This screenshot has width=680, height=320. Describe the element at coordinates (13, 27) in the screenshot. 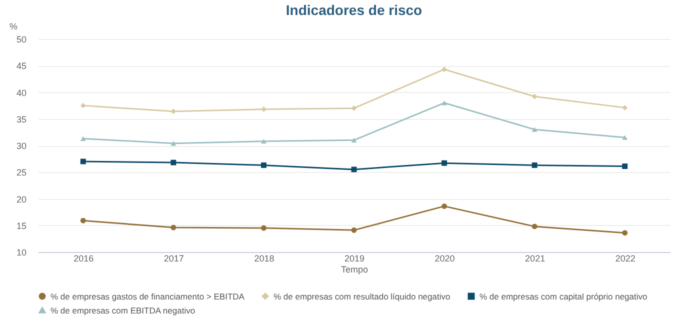

I see `y-axis-title: %` at that location.